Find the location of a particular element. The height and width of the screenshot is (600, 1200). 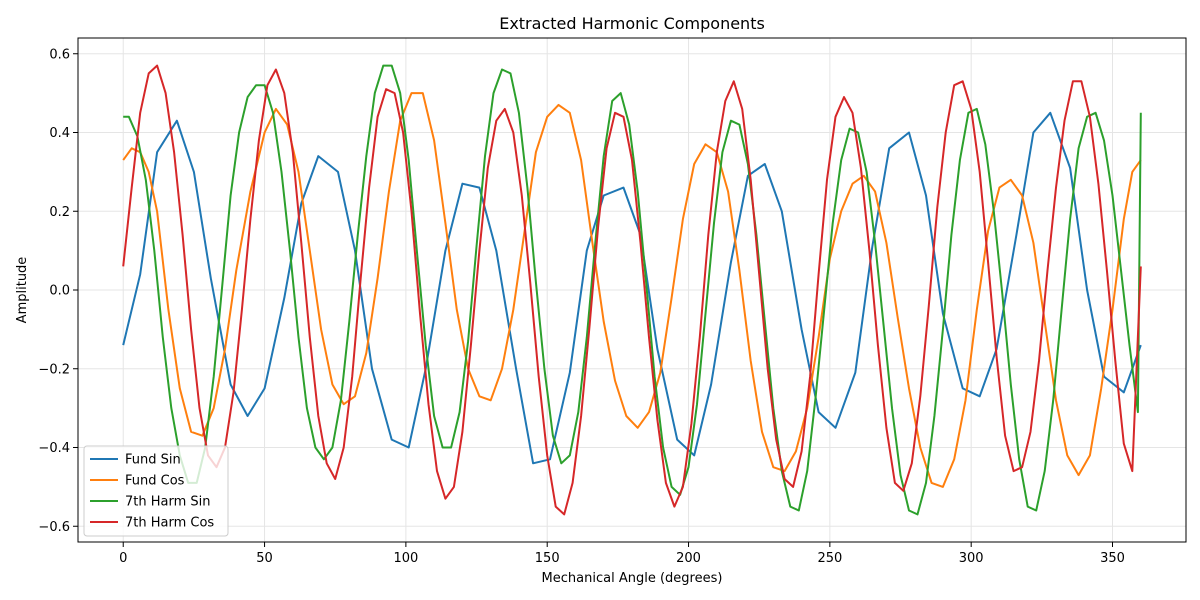

y-tick-label: −0.4 is located at coordinates (54, 448).